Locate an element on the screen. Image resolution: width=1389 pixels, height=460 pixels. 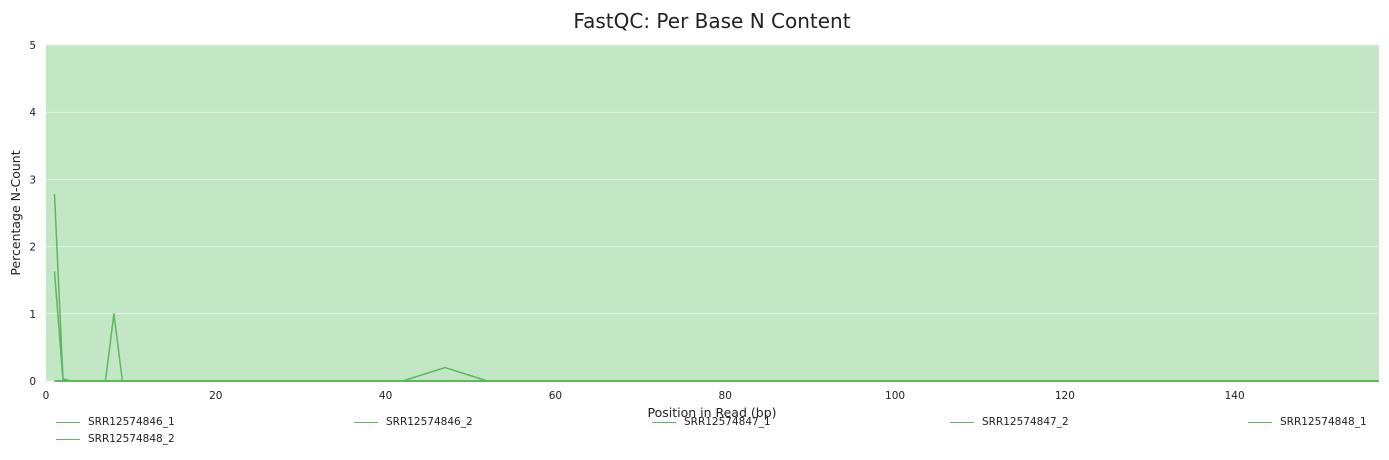
y-axis-label: Percentage N-Count is located at coordinates (15, 212).